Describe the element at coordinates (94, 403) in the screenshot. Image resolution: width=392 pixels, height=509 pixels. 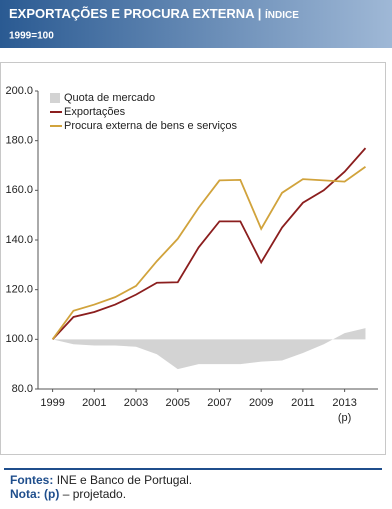
I see `x-tick-label: 2001` at that location.